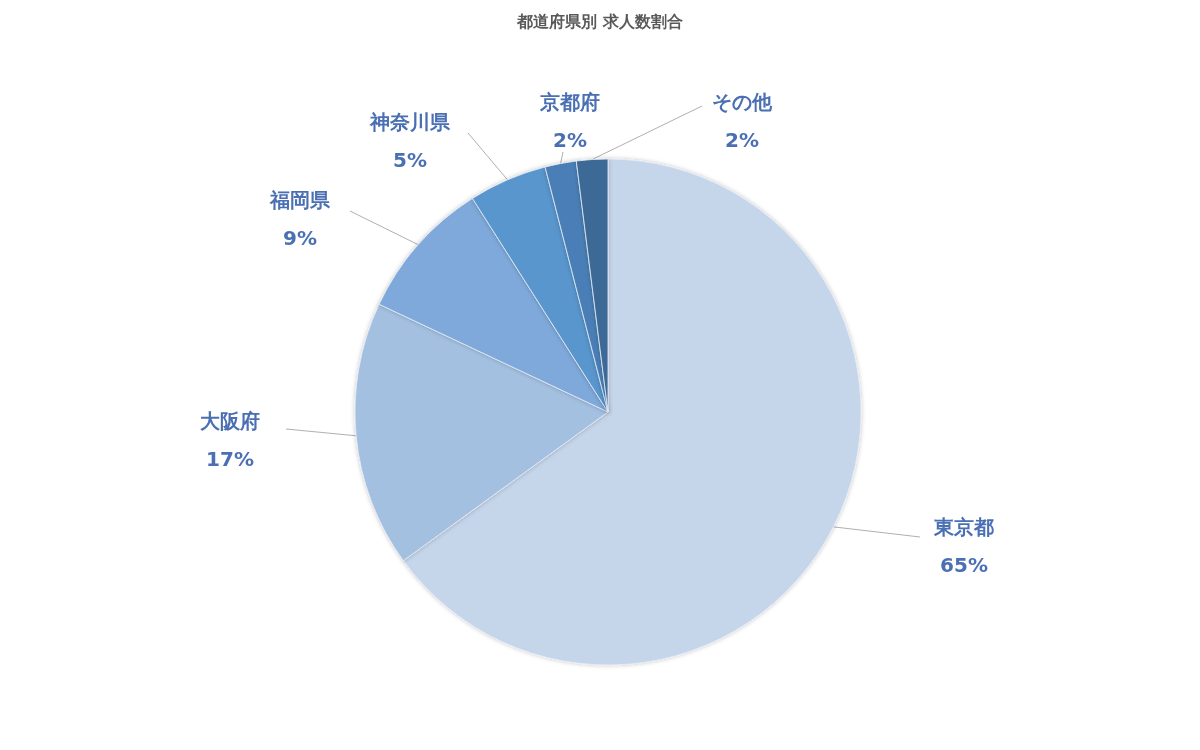 Image resolution: width=1200 pixels, height=750 pixels. I want to click on slice-label: 東京都, so click(963, 527).